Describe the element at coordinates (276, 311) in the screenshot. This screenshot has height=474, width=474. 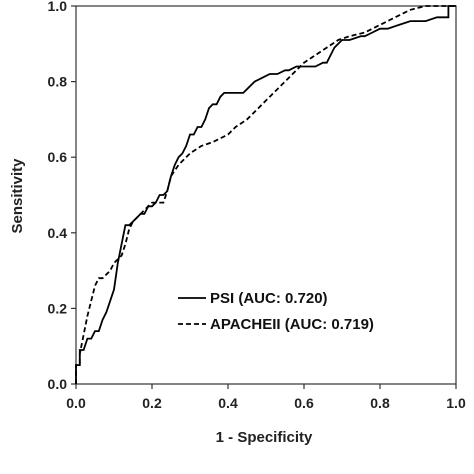
I see `legend: PSI (AUC: 0.720) APACHEII (AUC: 0.719)` at that location.